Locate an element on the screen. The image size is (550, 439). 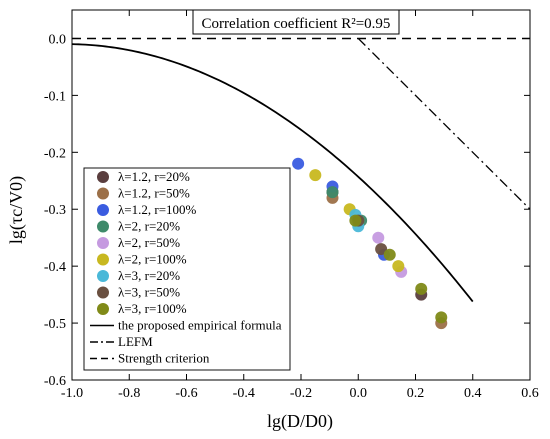
x-tick-label: 0.4 is located at coordinates (473, 393).